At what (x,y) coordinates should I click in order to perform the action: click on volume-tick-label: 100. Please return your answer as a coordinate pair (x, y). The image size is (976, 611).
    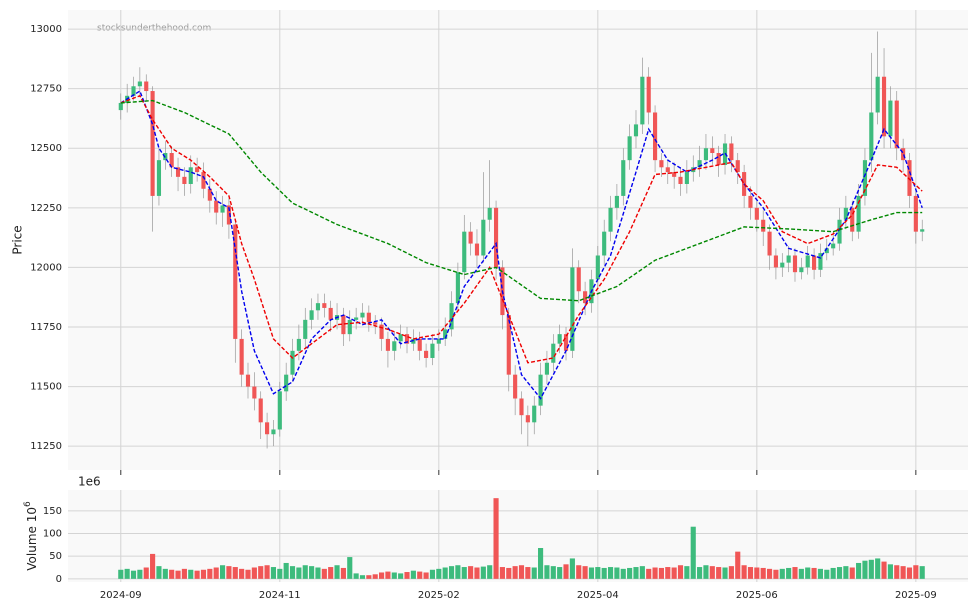
    Looking at the image, I should click on (52, 534).